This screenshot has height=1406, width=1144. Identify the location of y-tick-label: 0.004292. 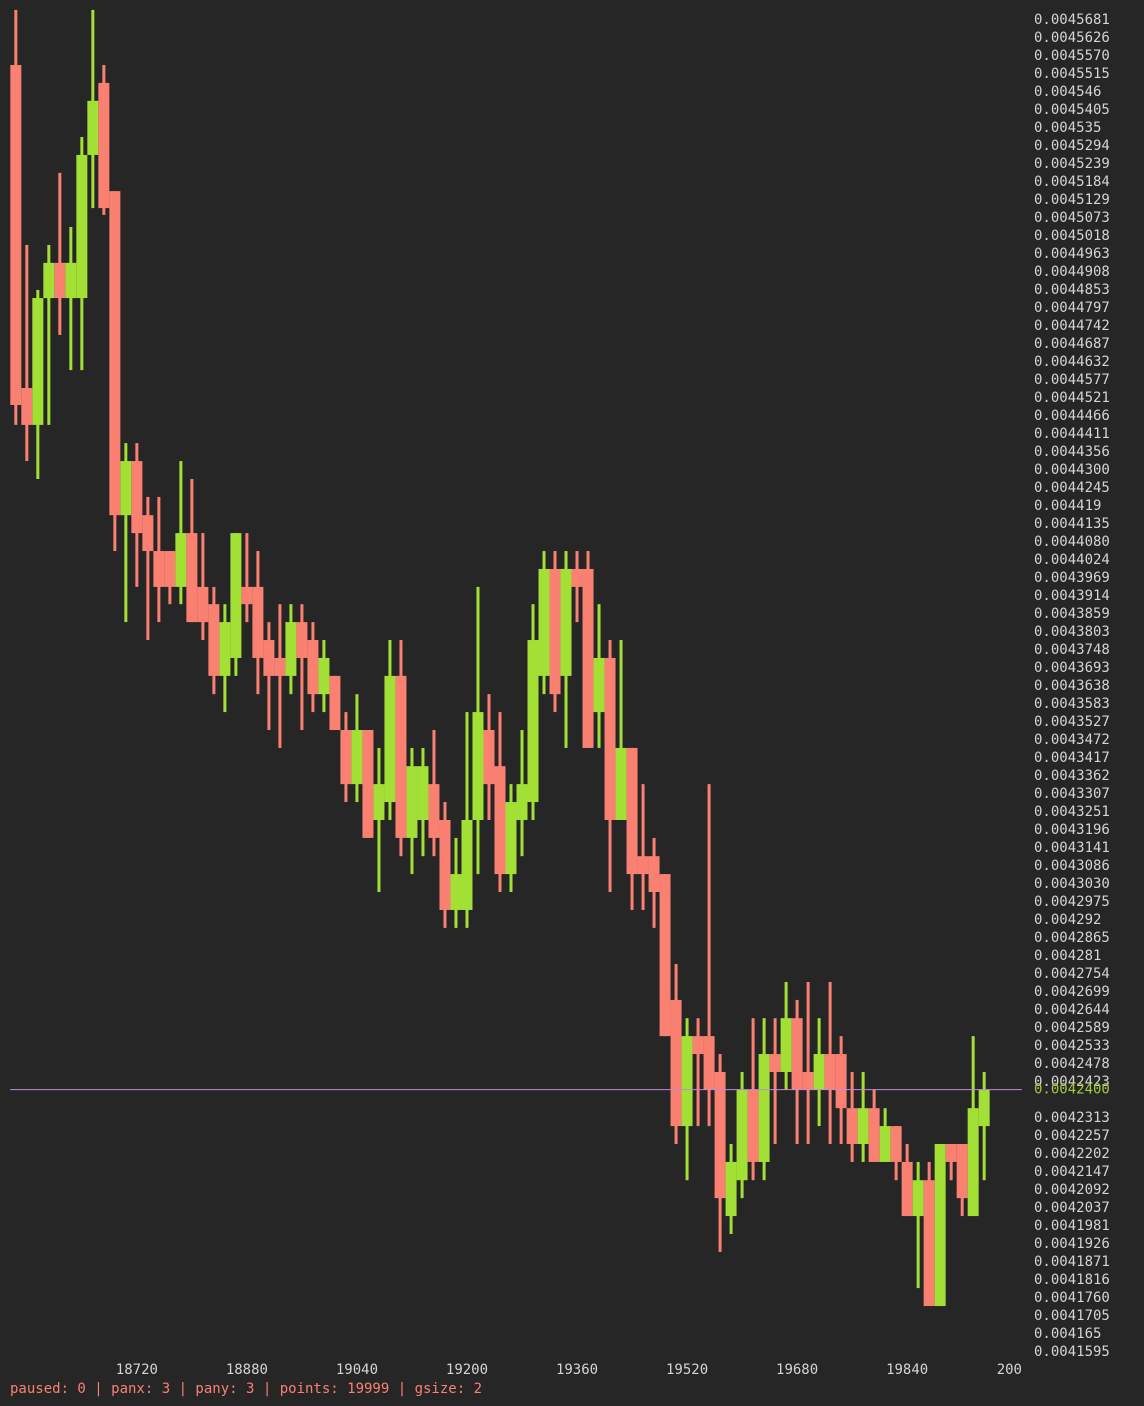
(1067, 920).